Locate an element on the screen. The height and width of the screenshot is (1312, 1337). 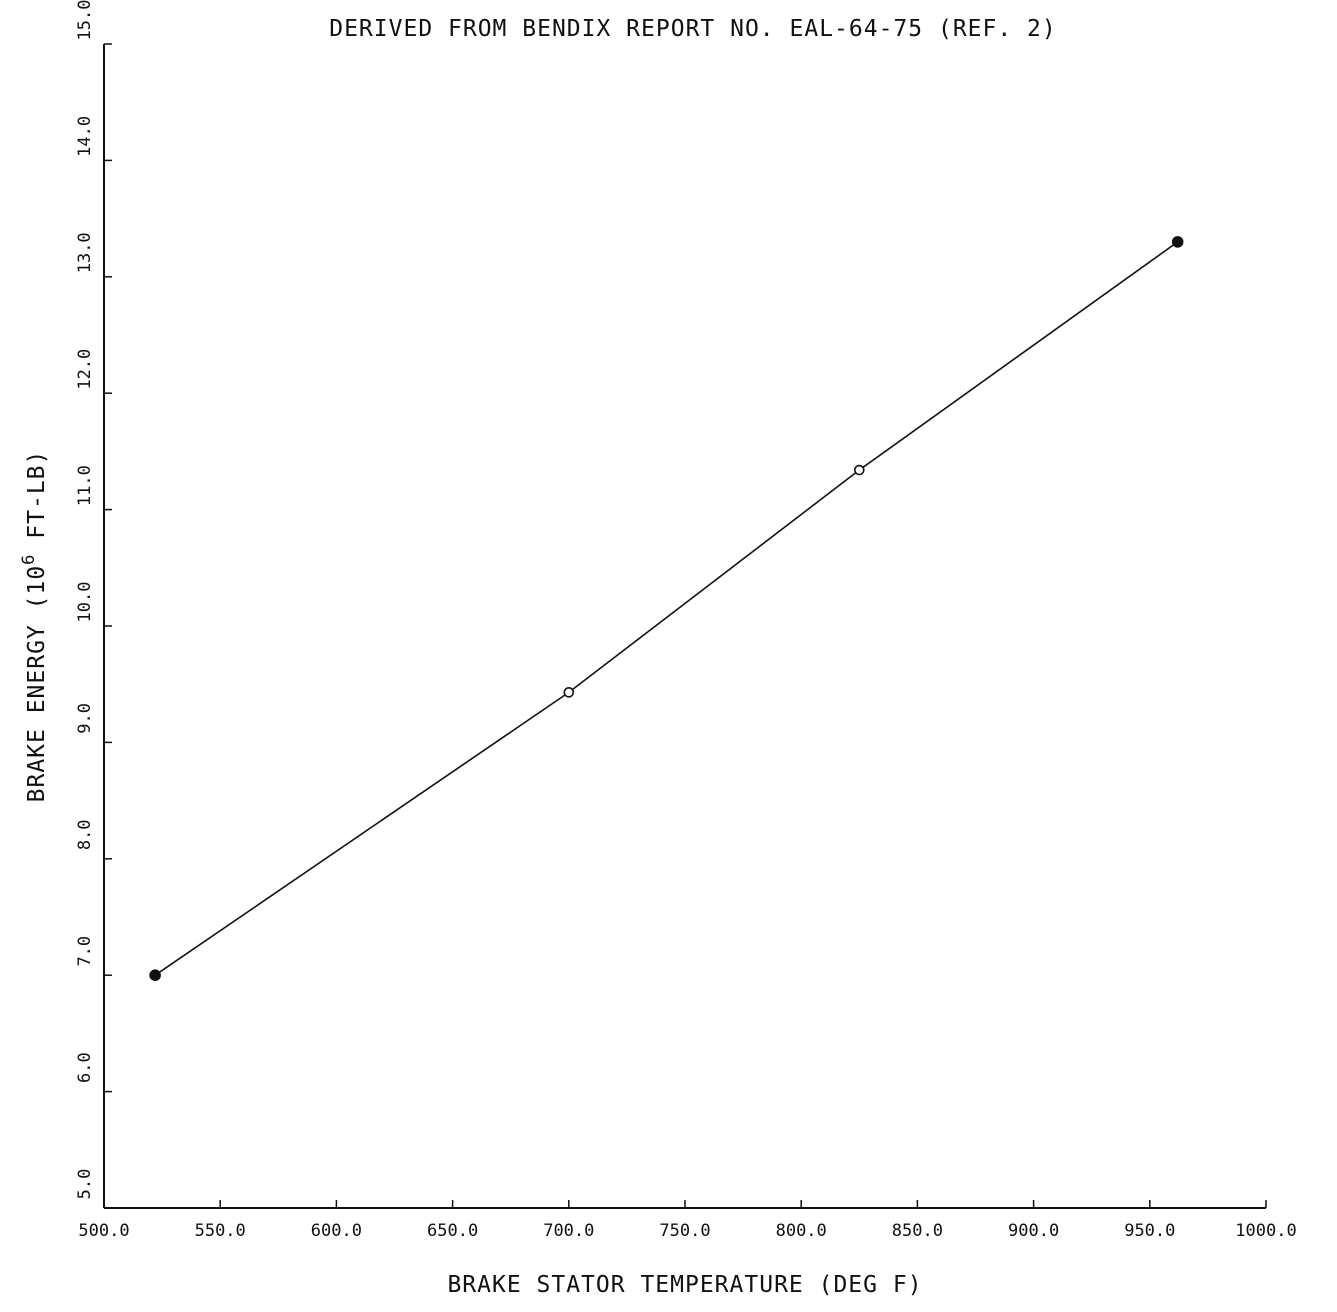
y-tick-label: 6.0 is located at coordinates (85, 1067).